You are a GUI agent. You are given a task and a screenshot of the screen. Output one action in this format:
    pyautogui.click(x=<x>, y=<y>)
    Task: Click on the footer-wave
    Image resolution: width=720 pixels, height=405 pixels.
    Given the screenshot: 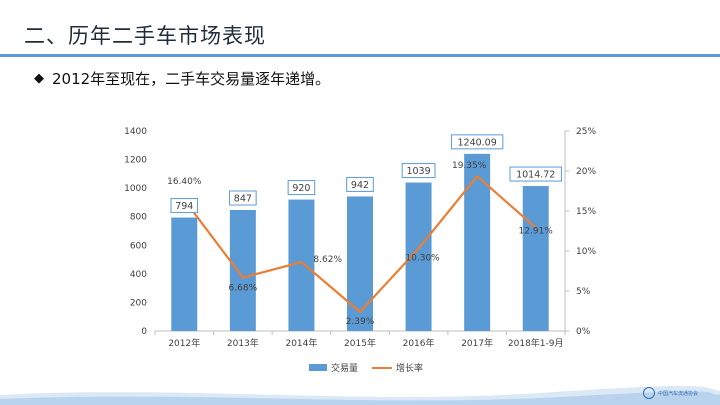 What is the action you would take?
    pyautogui.click(x=360, y=395)
    